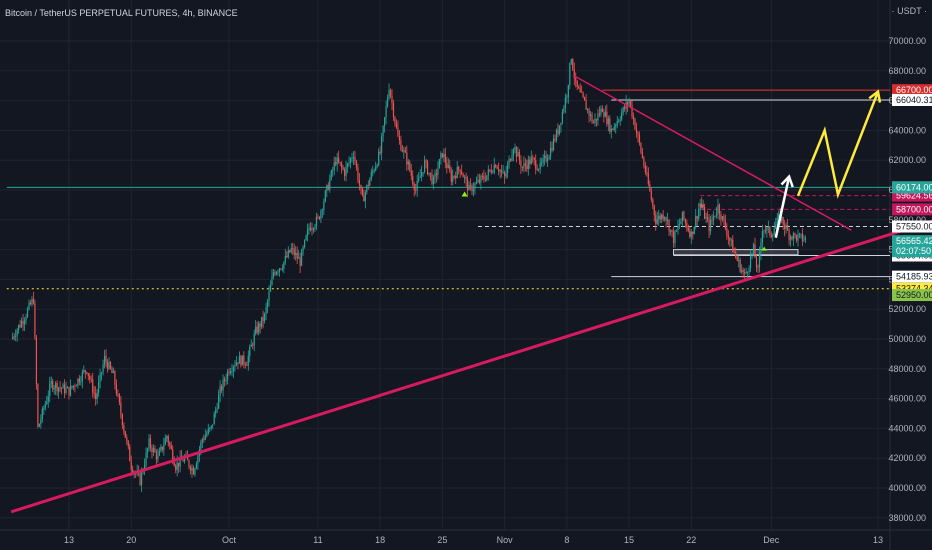 This screenshot has width=932, height=550. I want to click on time-axis: 1320Oct111825Nov81522Dec13202022, so click(498, 540).